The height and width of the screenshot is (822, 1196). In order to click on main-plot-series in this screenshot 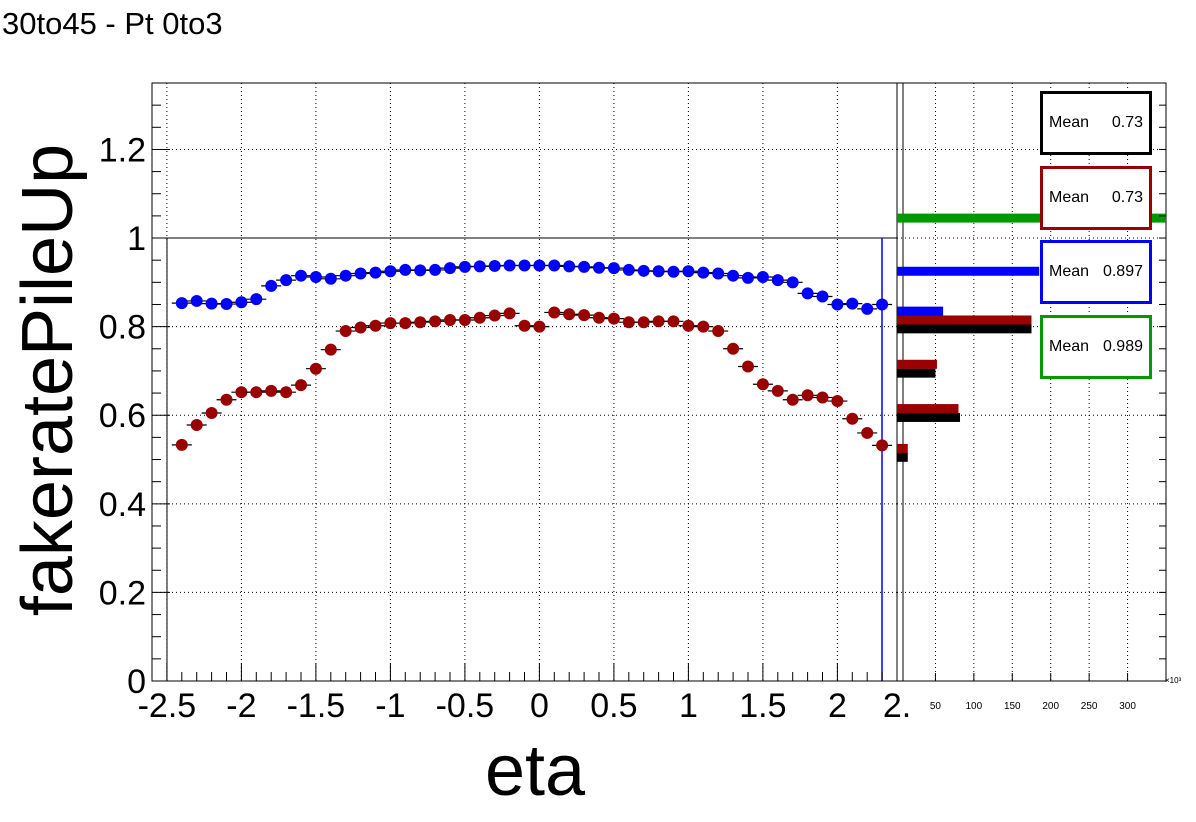, I will do `click(532, 355)`.